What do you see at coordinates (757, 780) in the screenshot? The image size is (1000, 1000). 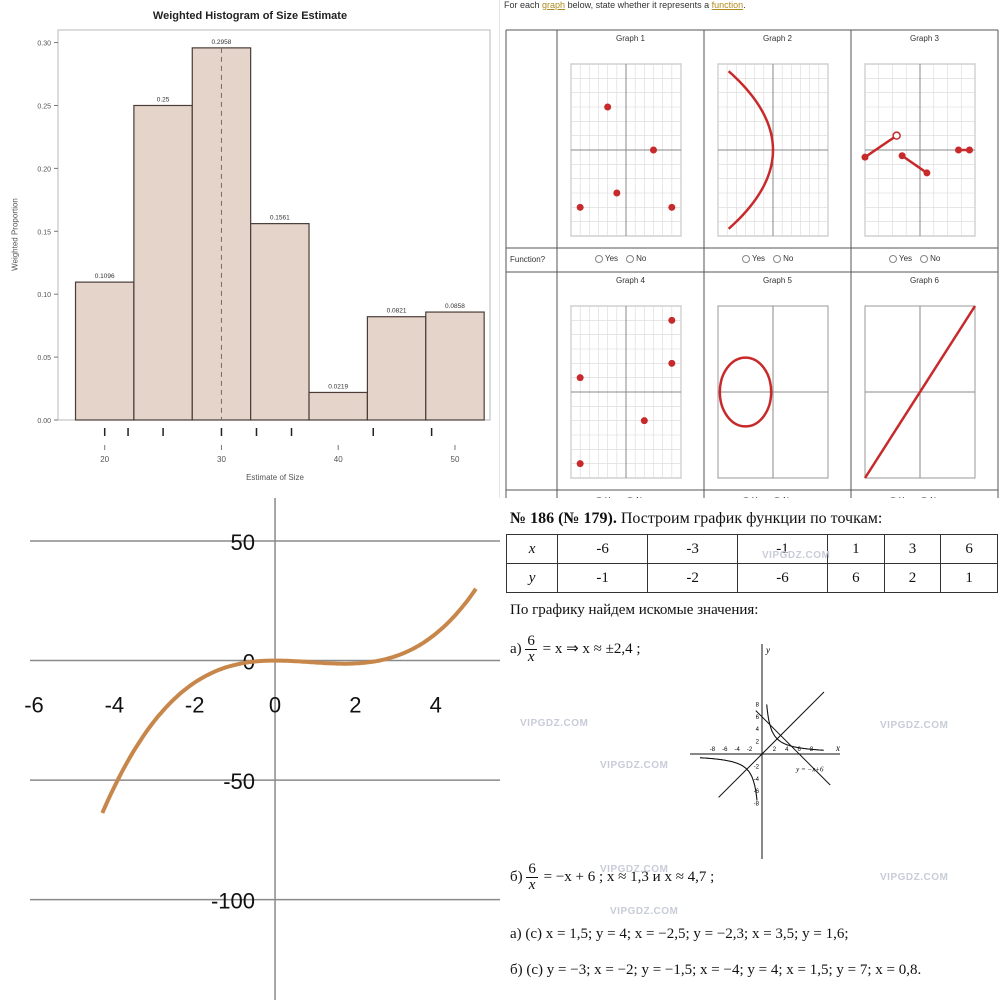 I see `y-tick-label: -4` at bounding box center [757, 780].